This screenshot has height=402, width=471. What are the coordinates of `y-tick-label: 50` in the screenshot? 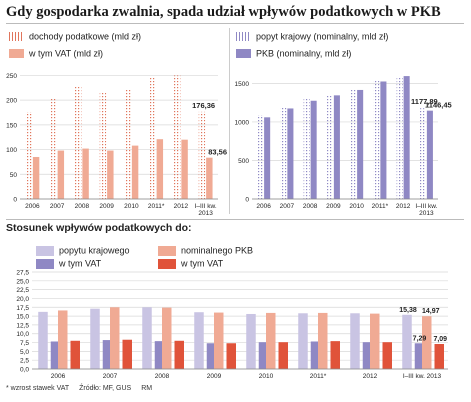 It's located at (14, 175).